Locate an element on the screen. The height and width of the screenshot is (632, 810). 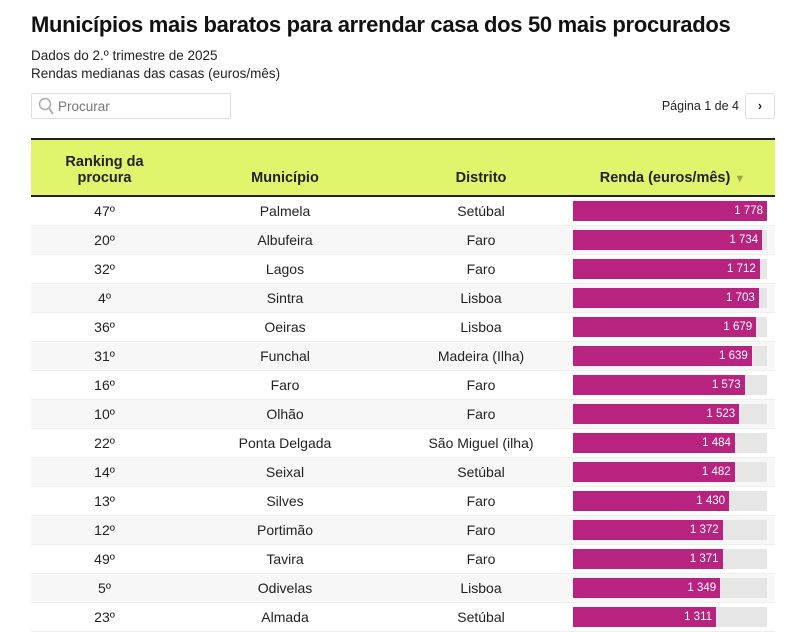
table-row: 13º Silves Faro 1 430 is located at coordinates (403, 501).